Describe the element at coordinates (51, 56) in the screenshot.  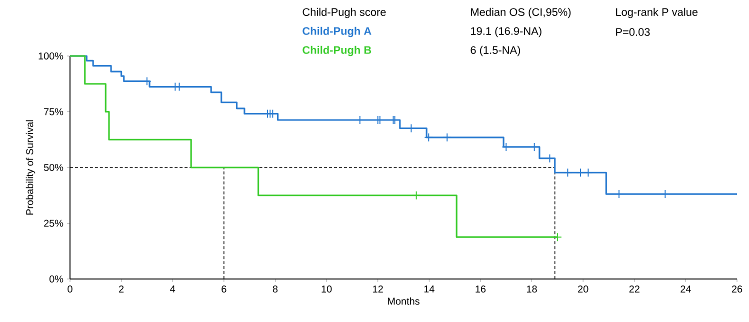
I see `y-tick-label: 100%` at that location.